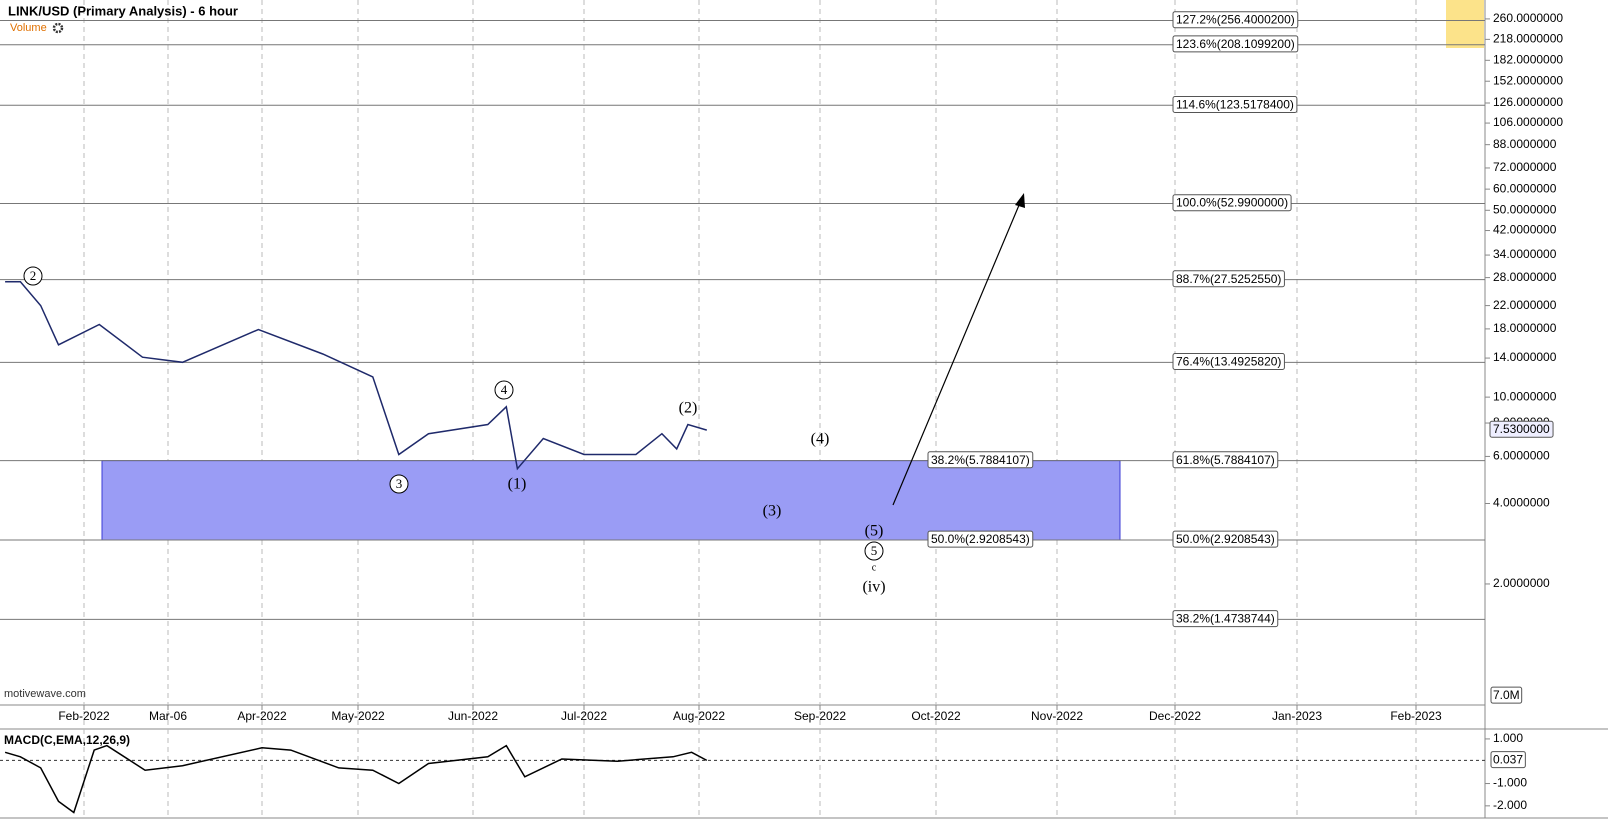 Image resolution: width=1608 pixels, height=839 pixels. What do you see at coordinates (699, 716) in the screenshot?
I see `x-tick-label: Aug-2022` at bounding box center [699, 716].